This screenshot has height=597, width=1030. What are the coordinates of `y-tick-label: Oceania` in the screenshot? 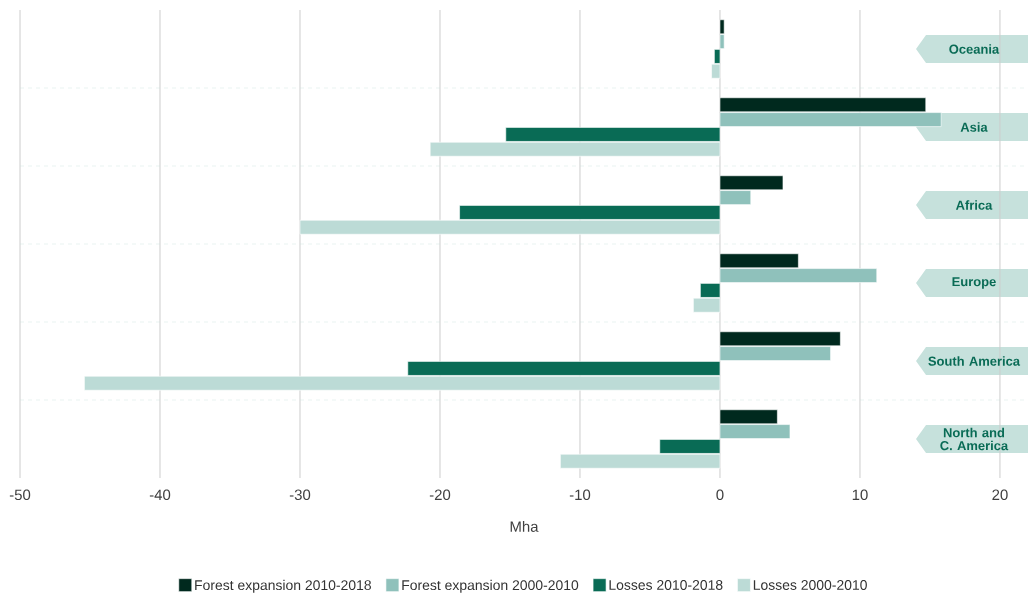 It's located at (974, 49).